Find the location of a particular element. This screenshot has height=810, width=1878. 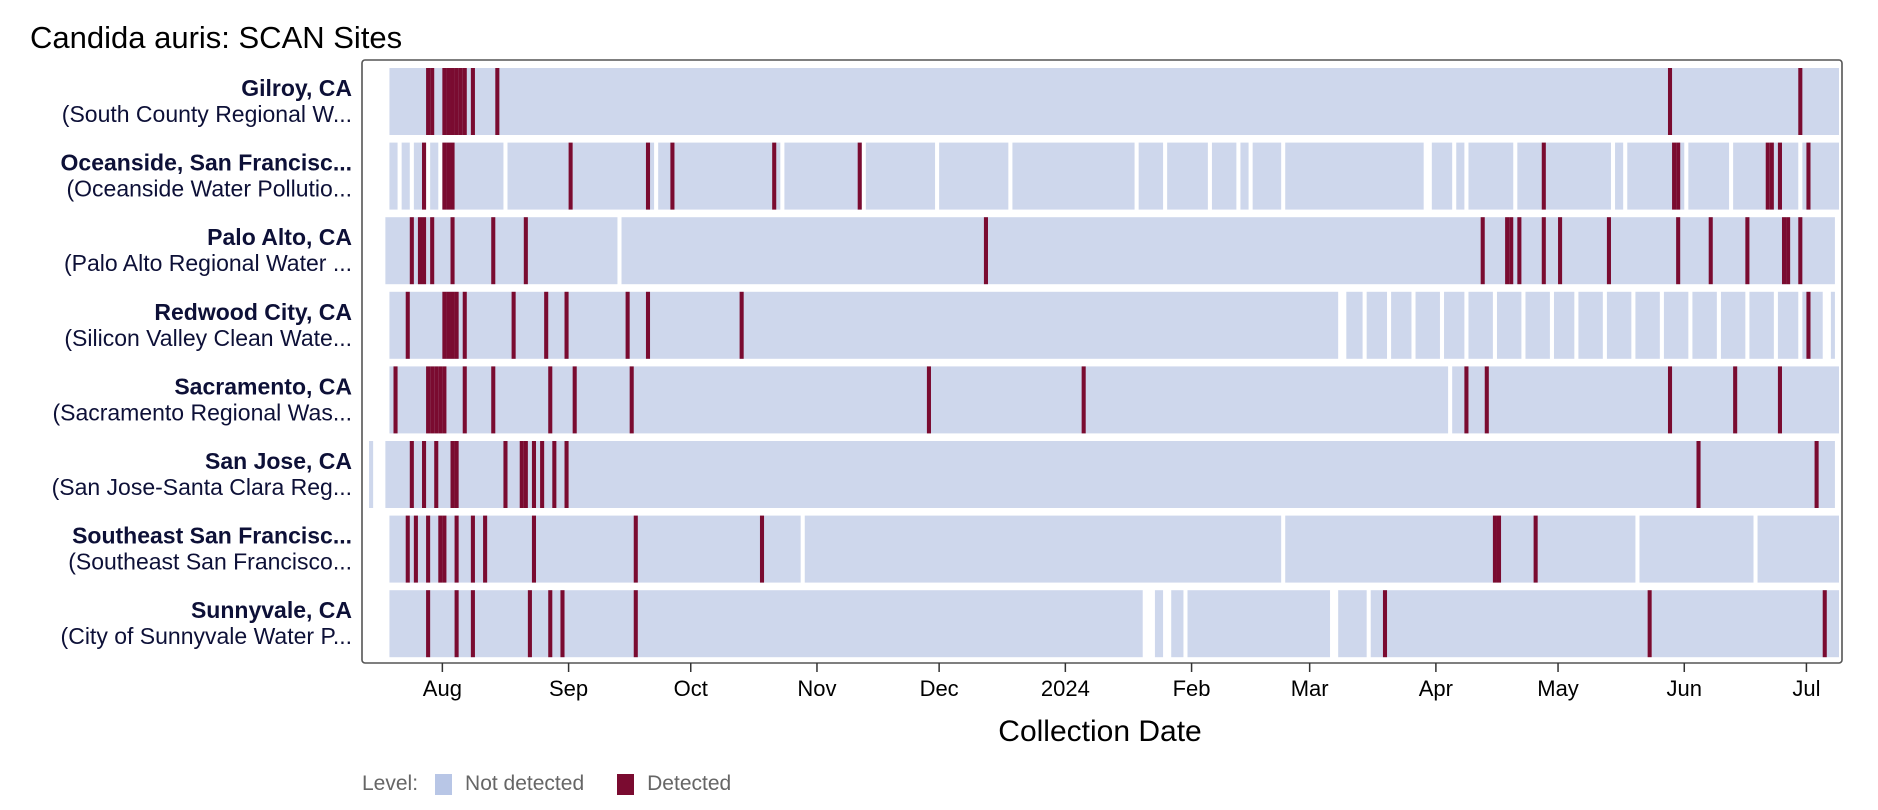

x-tick-label-aug: Aug is located at coordinates (442, 688).